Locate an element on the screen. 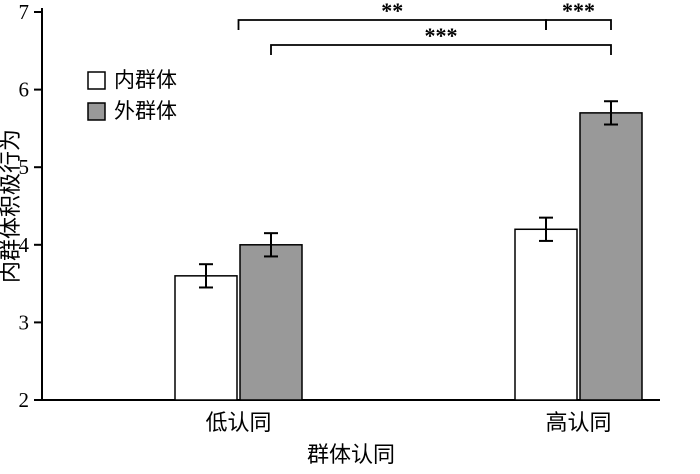 The image size is (700, 474). y-tick-label: 4 is located at coordinates (24, 245).